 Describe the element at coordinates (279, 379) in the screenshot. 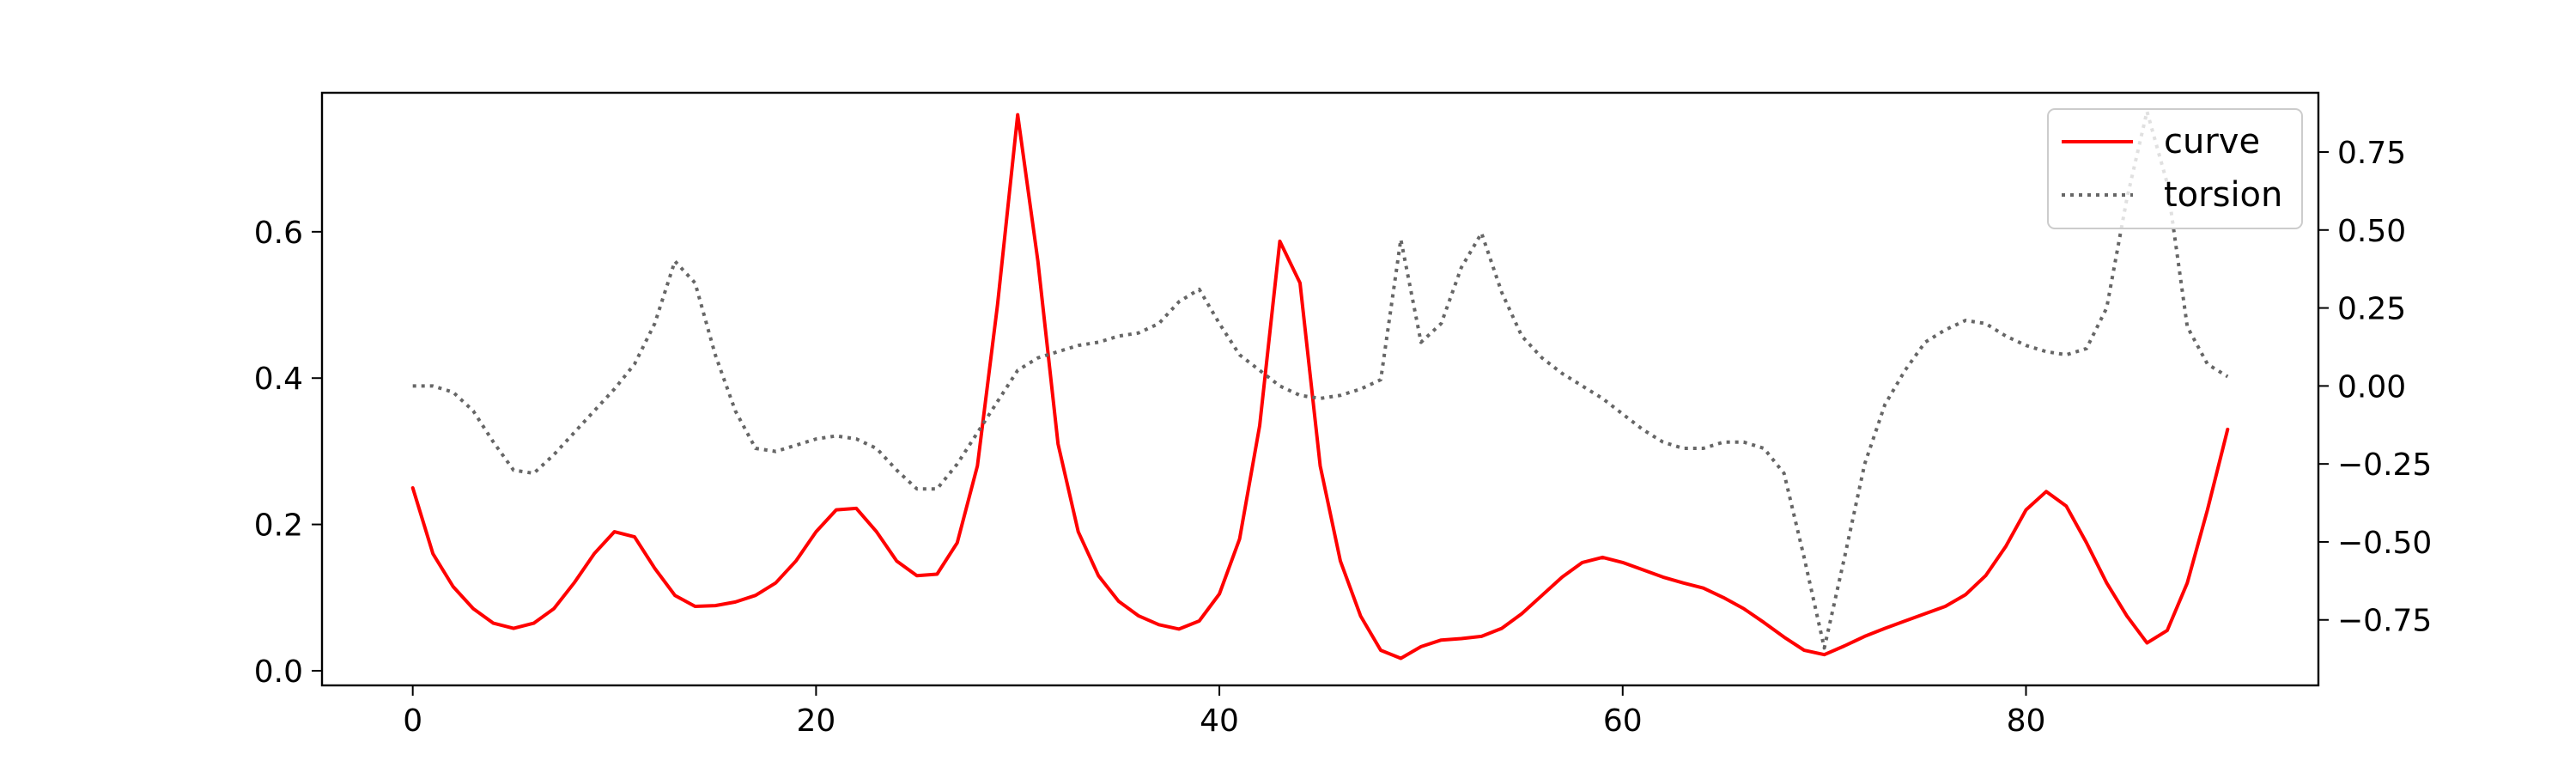

I see `left-y-tick-label-0.4: 0.4` at that location.